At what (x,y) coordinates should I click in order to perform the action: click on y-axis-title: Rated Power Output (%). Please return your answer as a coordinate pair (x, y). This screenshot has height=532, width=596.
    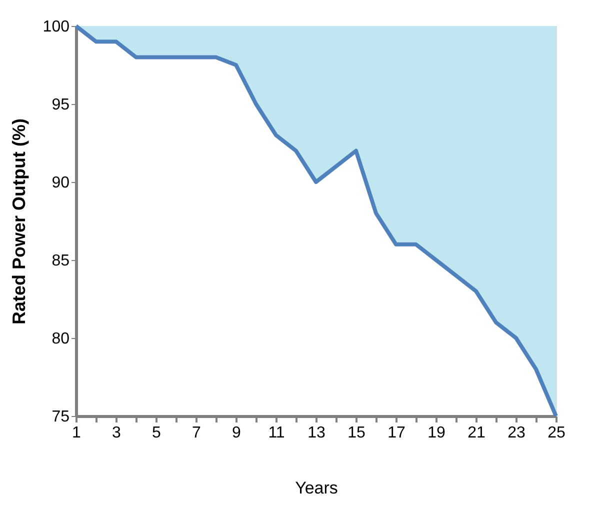
    Looking at the image, I should click on (18, 221).